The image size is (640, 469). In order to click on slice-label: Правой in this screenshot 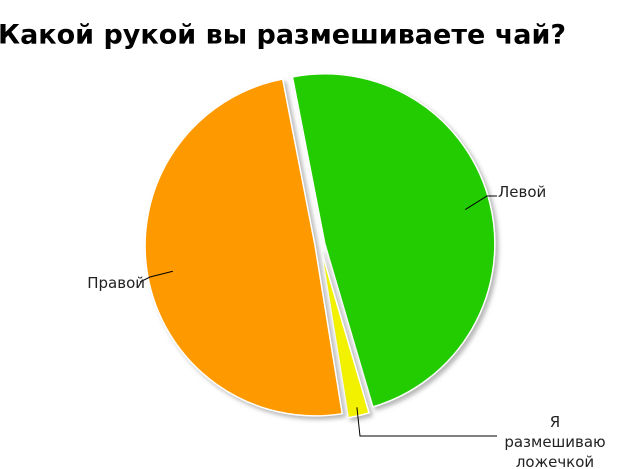, I will do `click(116, 283)`.